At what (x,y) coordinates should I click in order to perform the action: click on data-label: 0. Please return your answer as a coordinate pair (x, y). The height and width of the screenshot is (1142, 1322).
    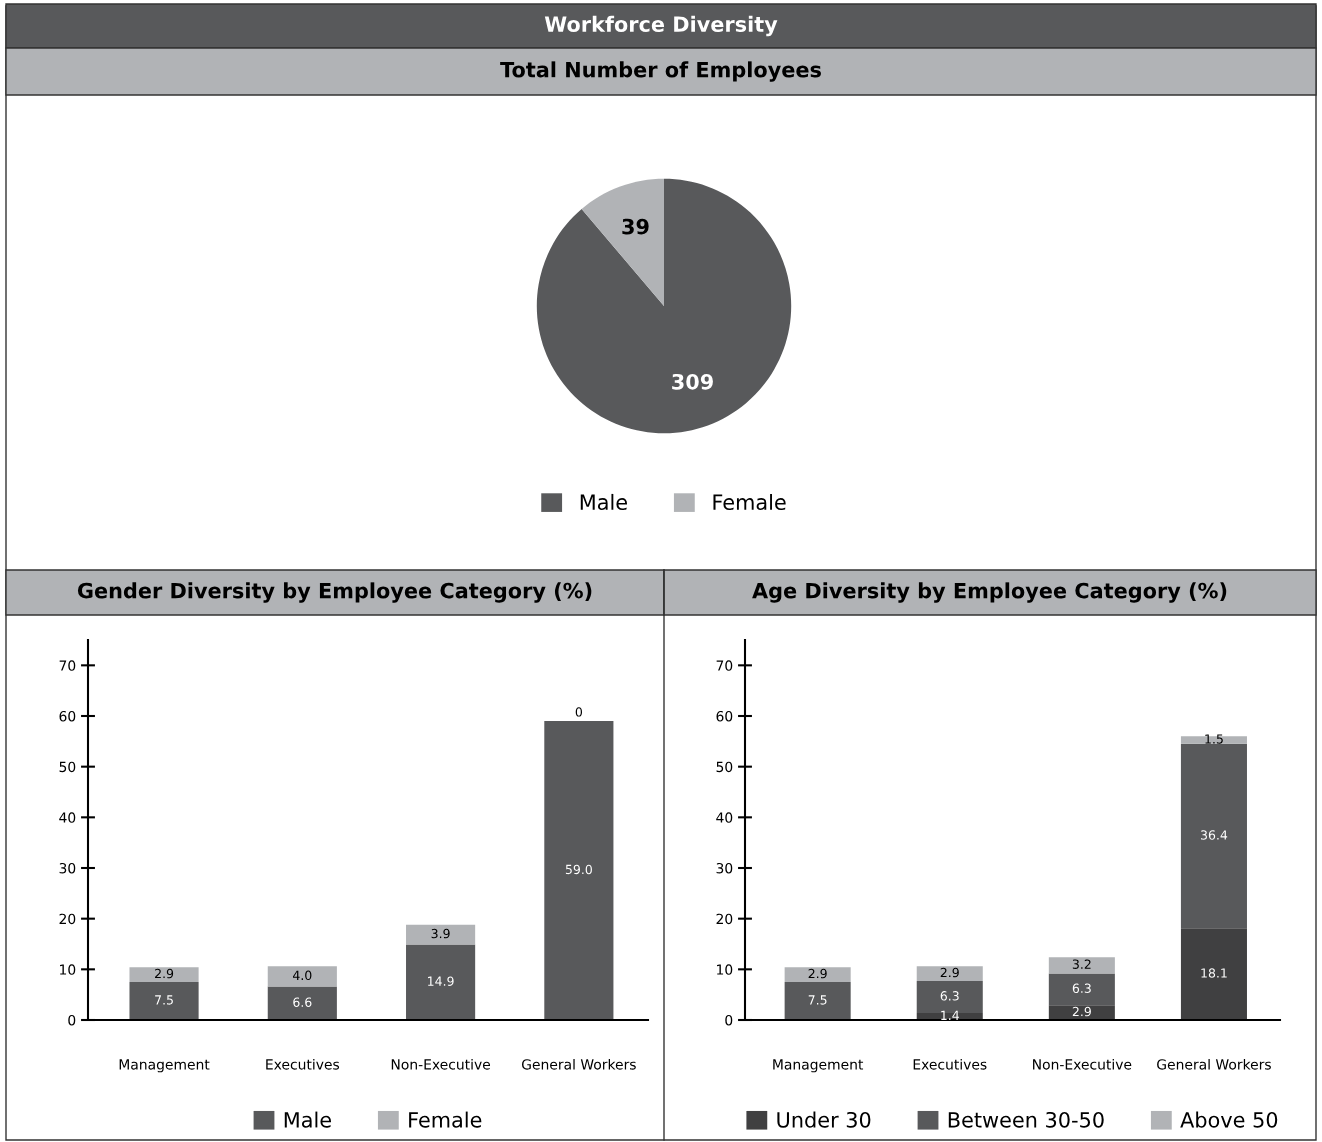
    Looking at the image, I should click on (579, 712).